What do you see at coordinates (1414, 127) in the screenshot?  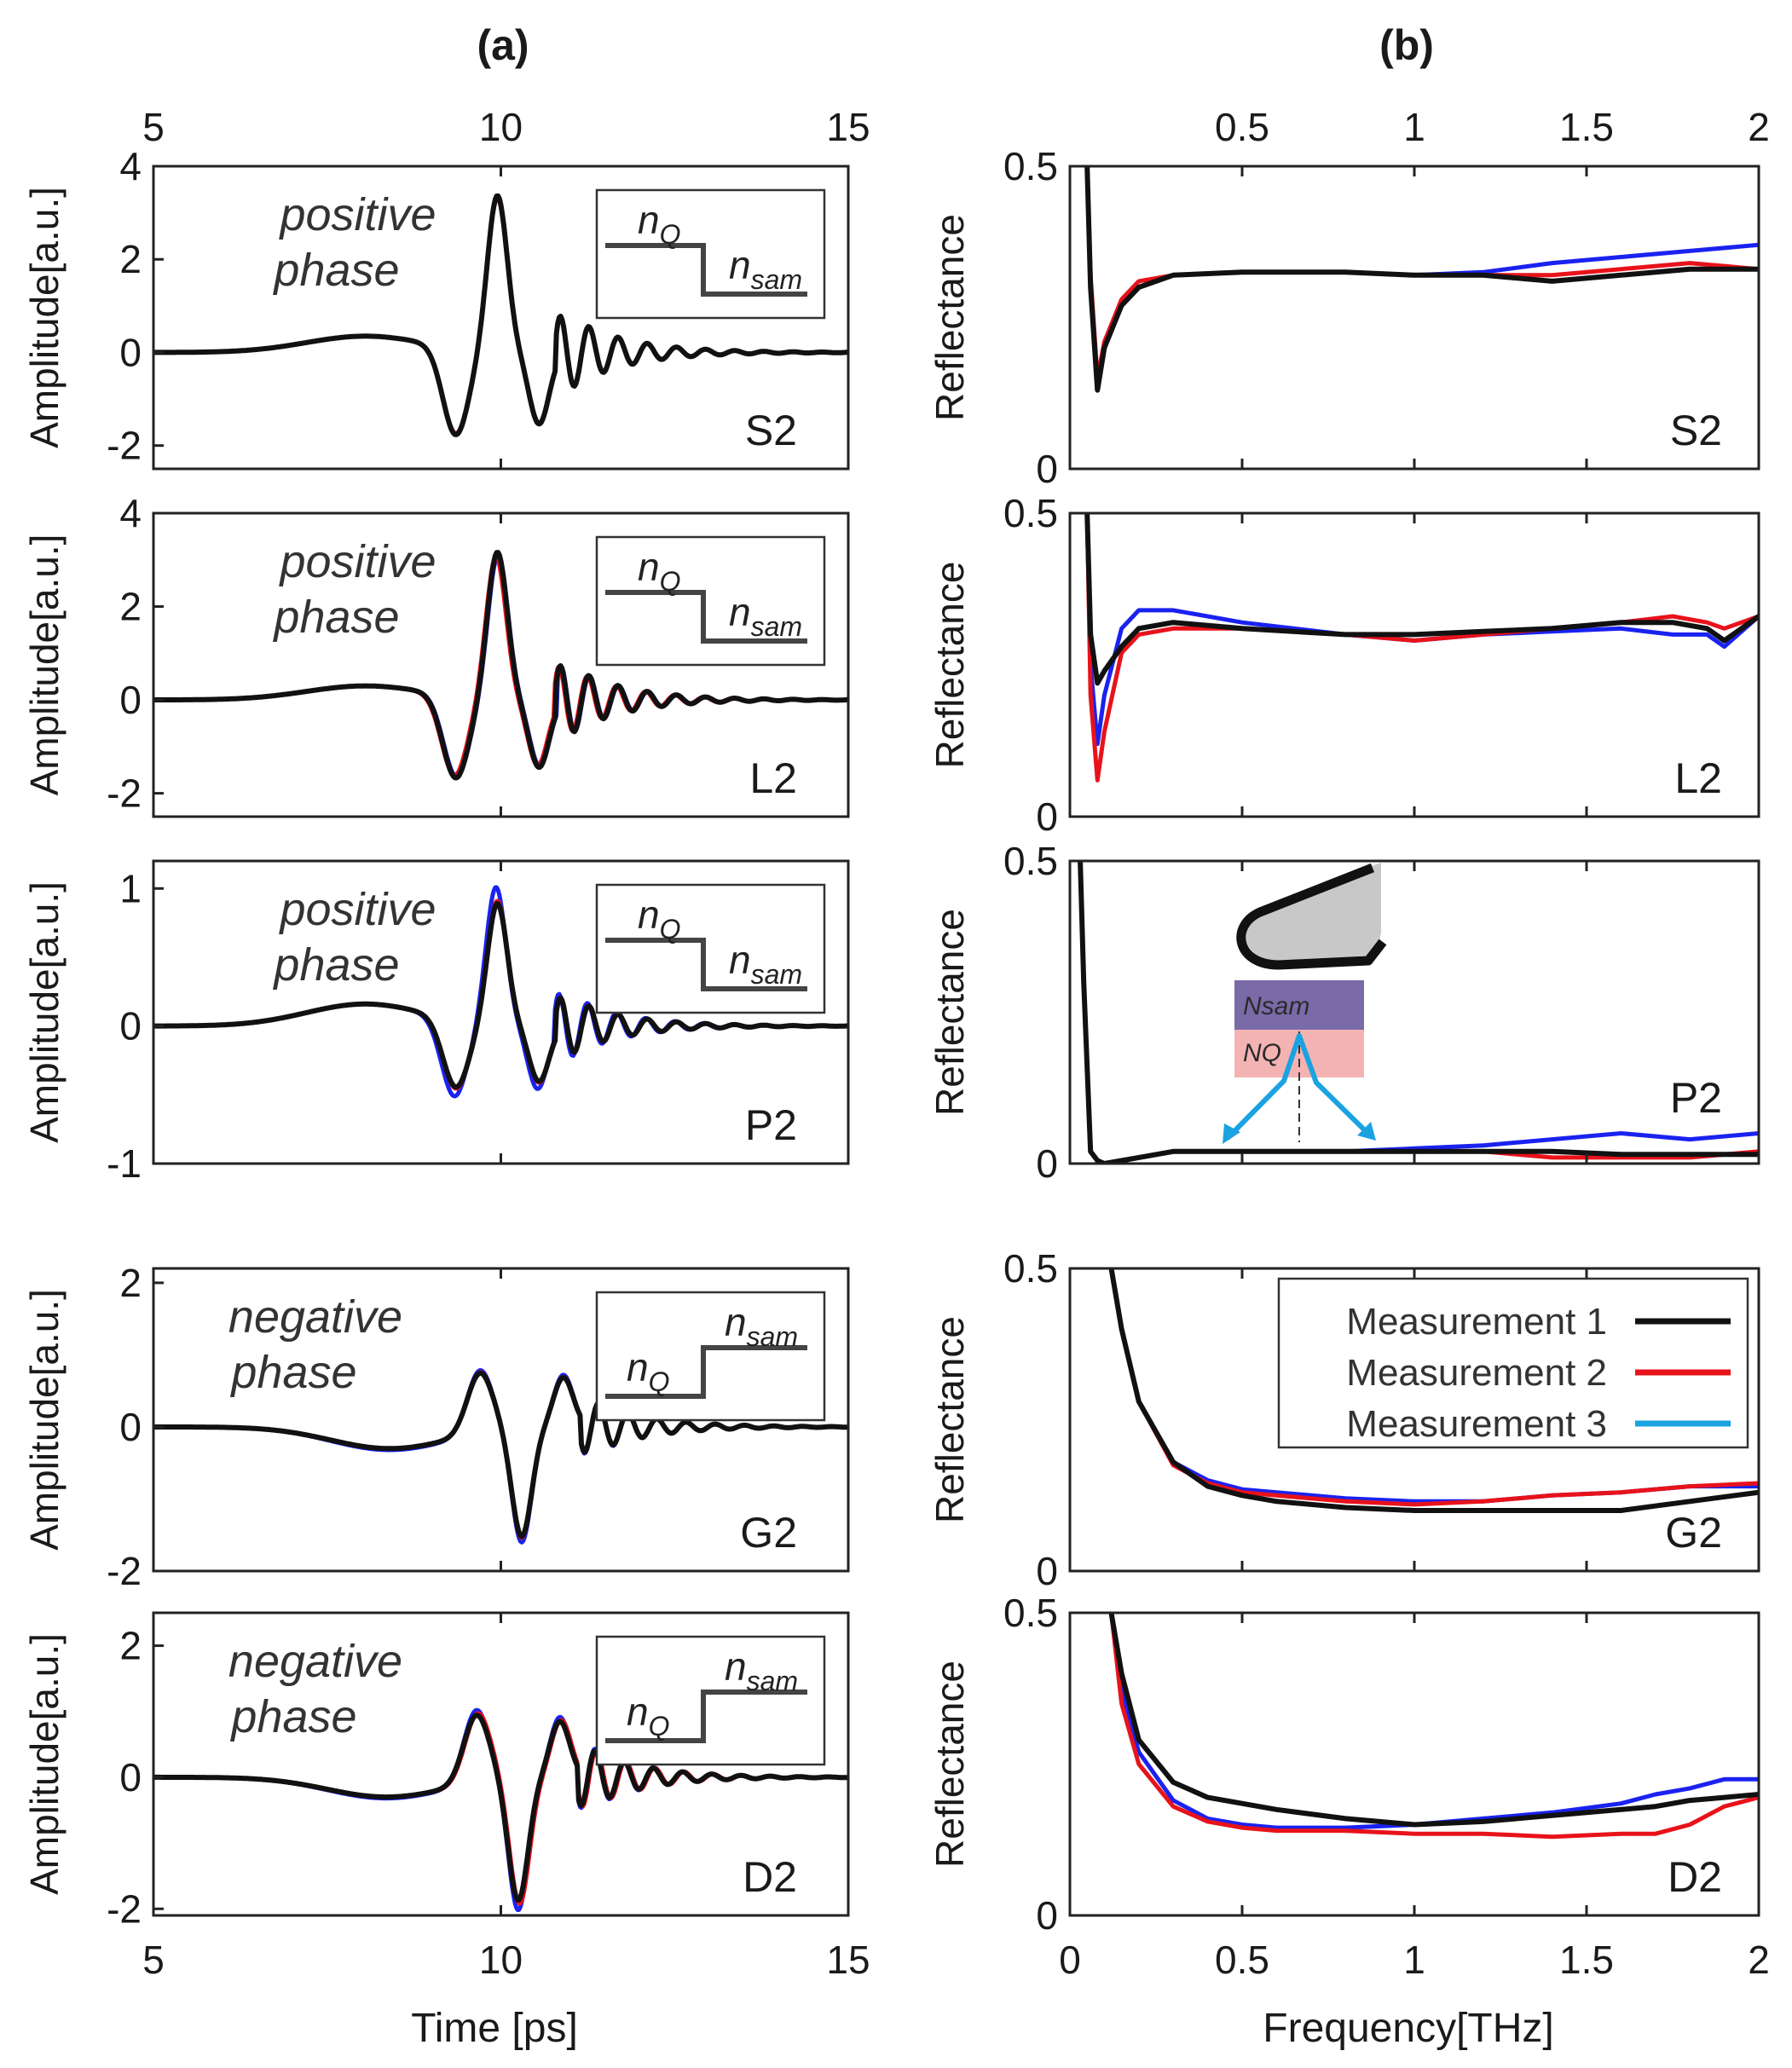 I see `top-x-tick-label: 1` at bounding box center [1414, 127].